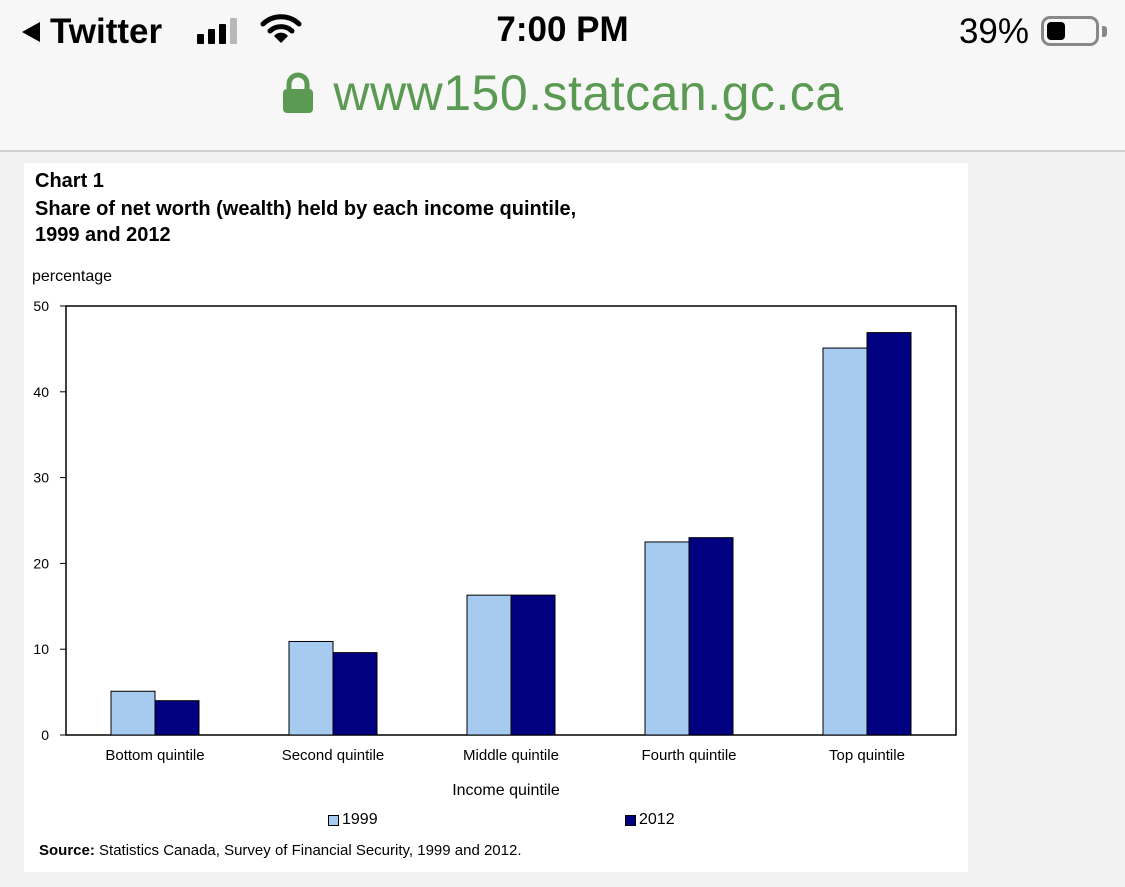  What do you see at coordinates (72, 276) in the screenshot?
I see `y-axis-label: percentage` at bounding box center [72, 276].